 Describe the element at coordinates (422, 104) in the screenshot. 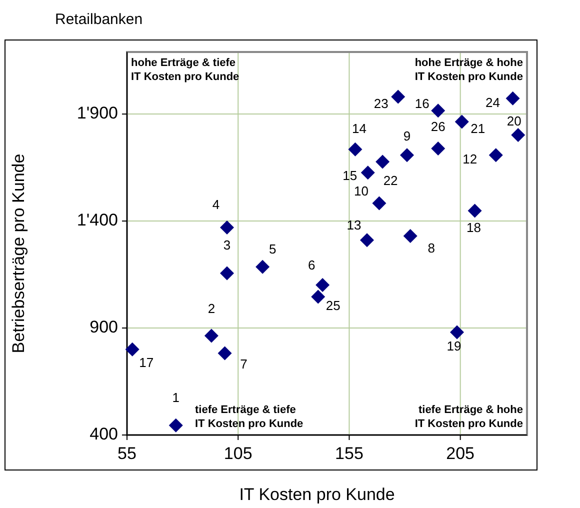

I see `annotation: 16` at that location.